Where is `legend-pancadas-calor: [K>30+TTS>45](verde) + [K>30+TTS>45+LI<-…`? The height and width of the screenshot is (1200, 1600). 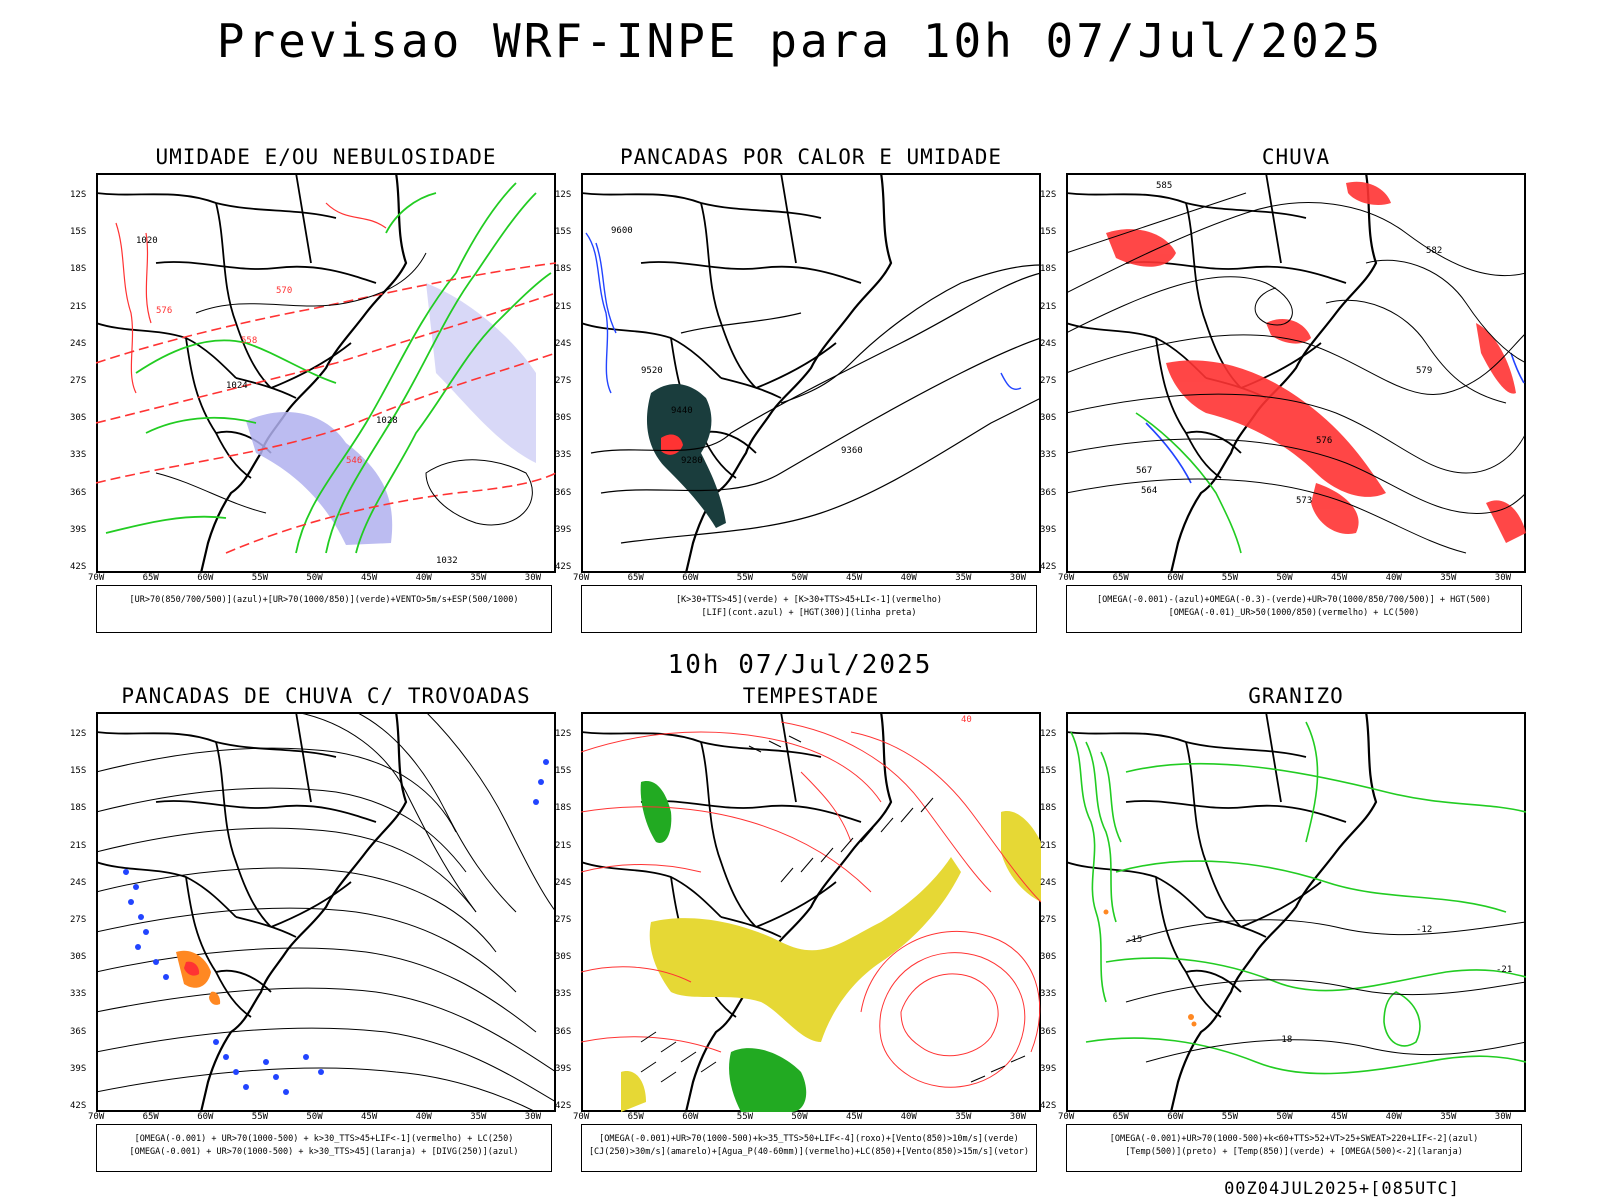 legend-pancadas-calor: [K>30+TTS>45](verde) + [K>30+TTS>45+LI<-… is located at coordinates (809, 609).